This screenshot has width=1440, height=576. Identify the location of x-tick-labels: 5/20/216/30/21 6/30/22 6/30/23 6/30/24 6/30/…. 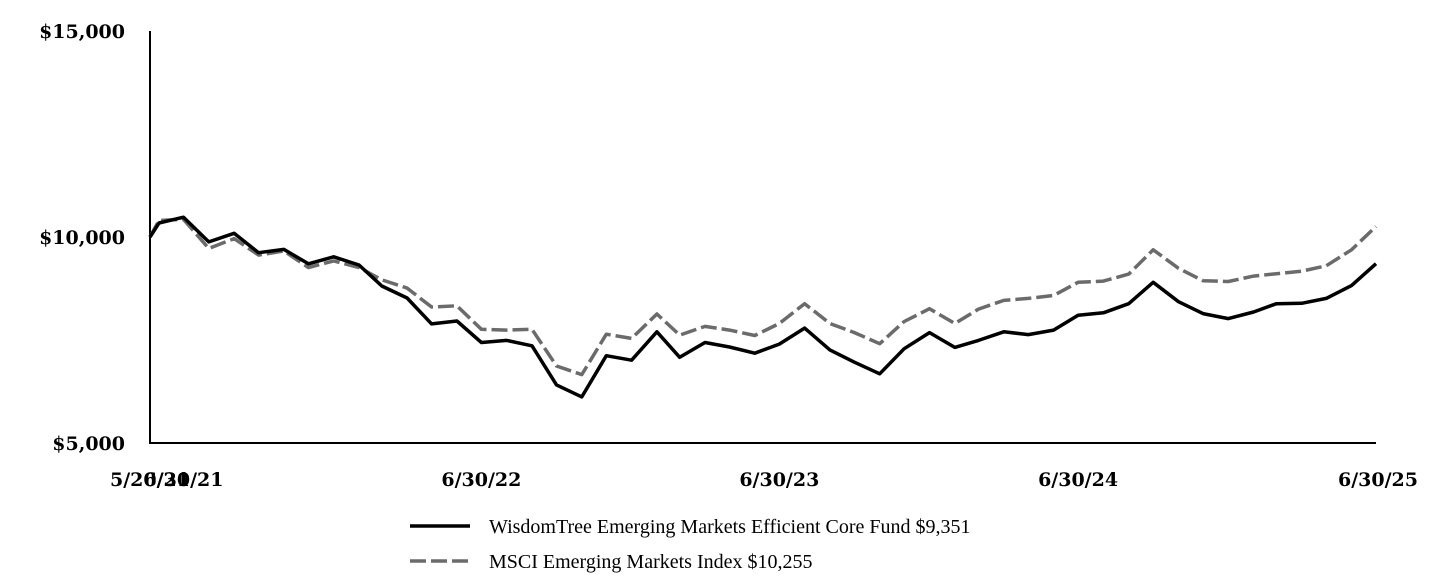
(764, 480).